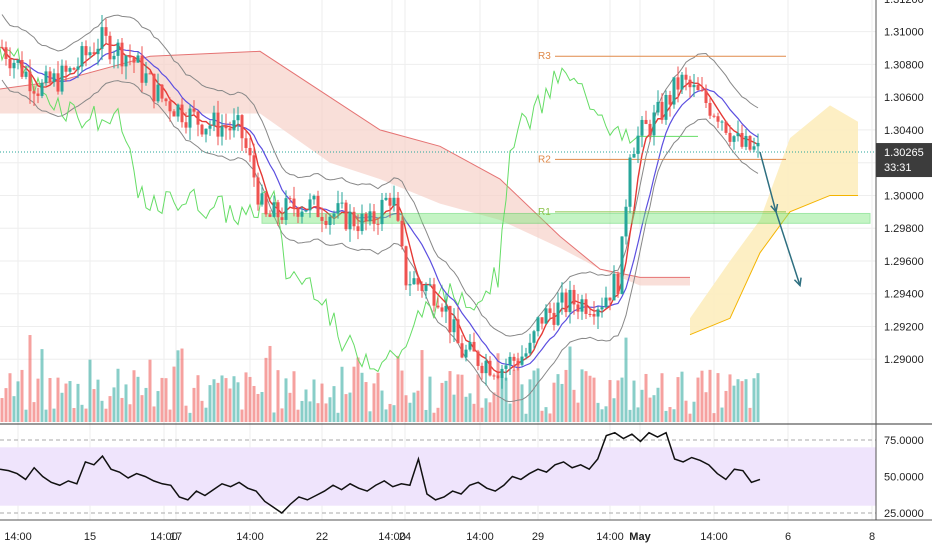 This screenshot has height=550, width=932. I want to click on time-tick-14: 8, so click(872, 537).